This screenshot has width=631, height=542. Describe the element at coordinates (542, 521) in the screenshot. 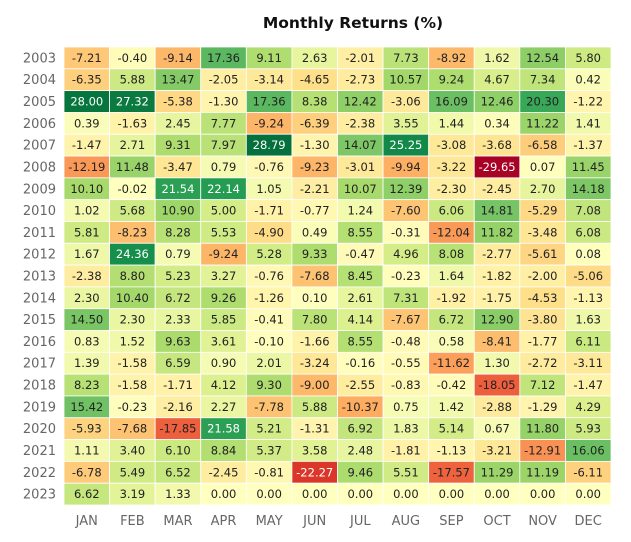

I see `x-tick-label: NOV` at that location.